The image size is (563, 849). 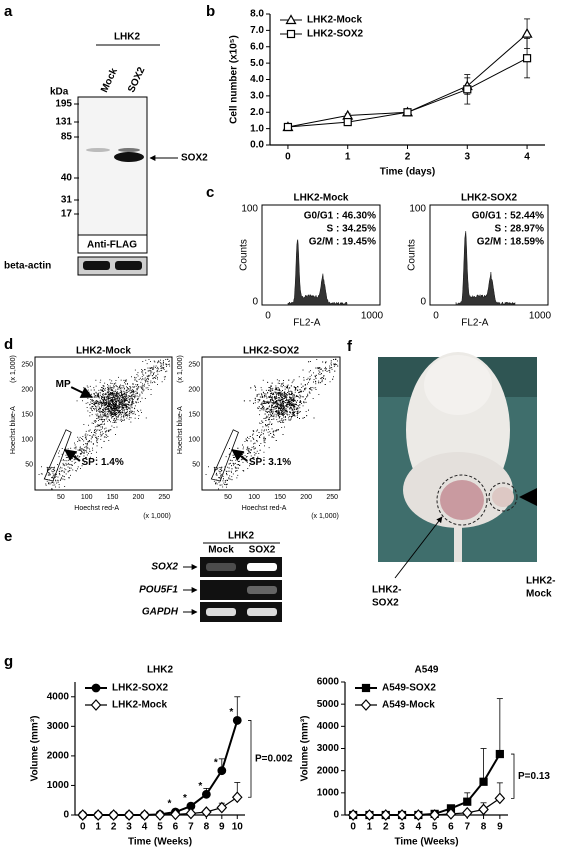 What do you see at coordinates (57, 455) in the screenshot?
I see `gate` at bounding box center [57, 455].